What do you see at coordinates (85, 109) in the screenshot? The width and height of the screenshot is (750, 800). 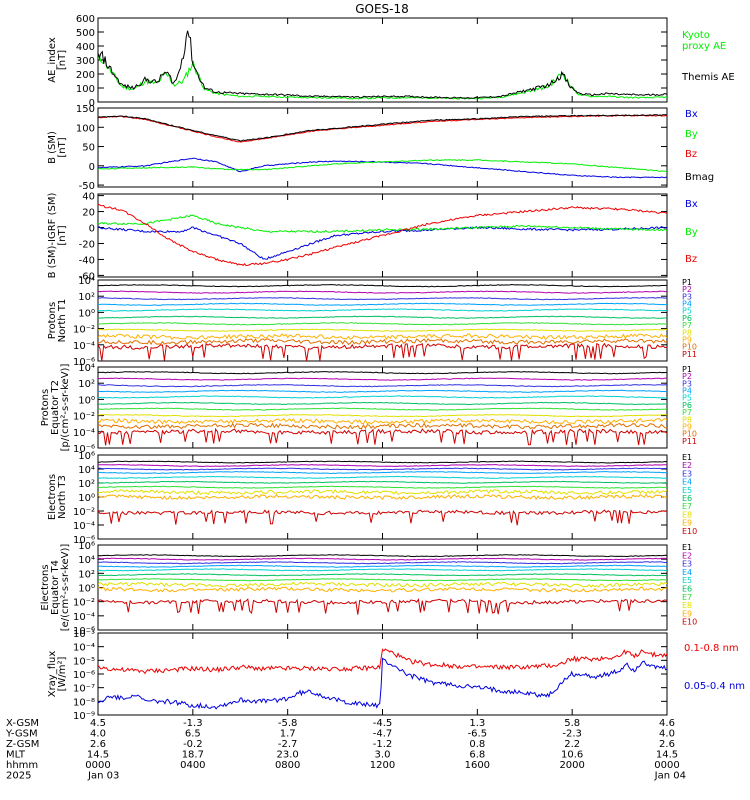 I see `y-tick-label: 150` at bounding box center [85, 109].